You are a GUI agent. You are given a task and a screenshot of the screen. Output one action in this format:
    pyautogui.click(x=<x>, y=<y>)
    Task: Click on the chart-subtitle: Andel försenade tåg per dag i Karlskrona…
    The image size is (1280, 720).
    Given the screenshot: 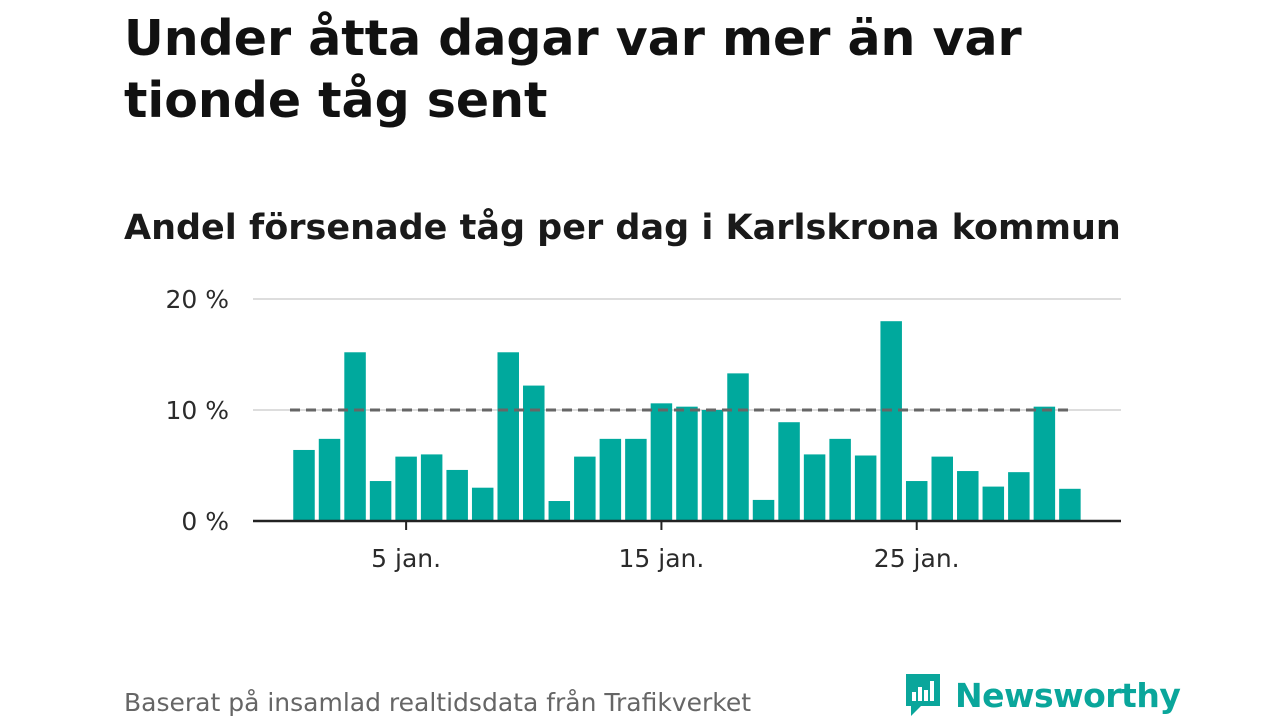 What is the action you would take?
    pyautogui.click(x=622, y=228)
    